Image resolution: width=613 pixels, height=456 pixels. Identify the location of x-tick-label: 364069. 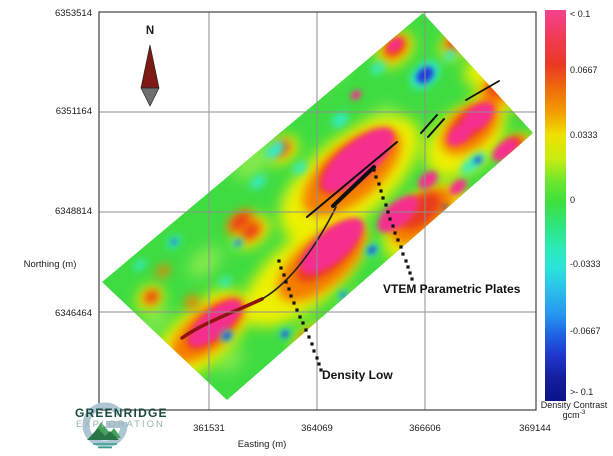
(317, 428).